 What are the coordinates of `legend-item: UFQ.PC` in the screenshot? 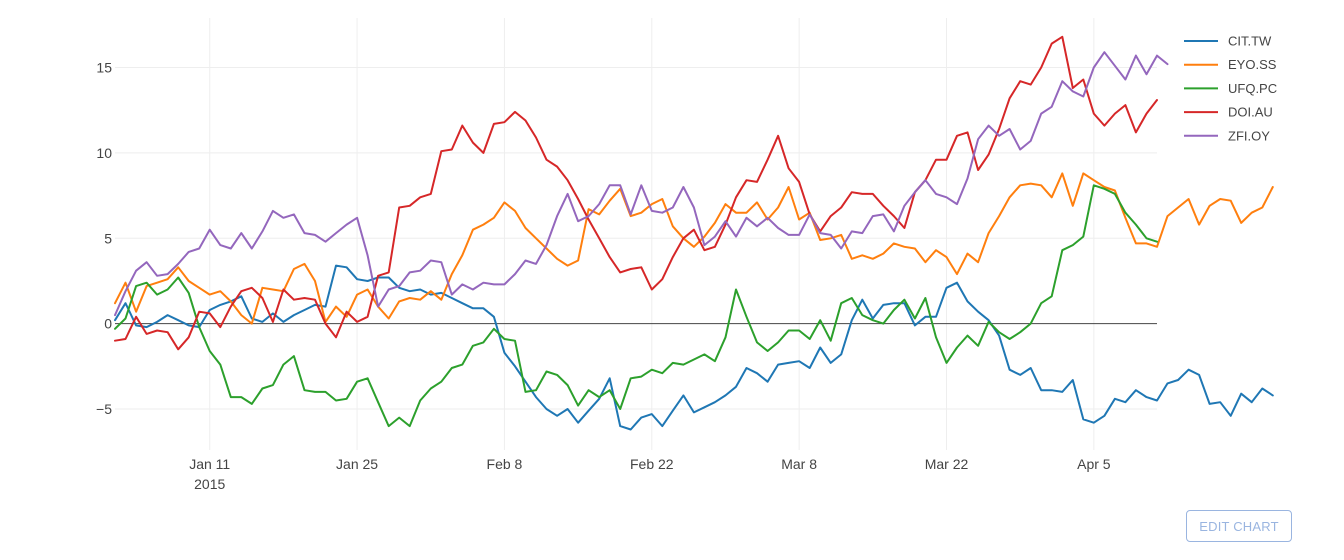 It's located at (1230, 88).